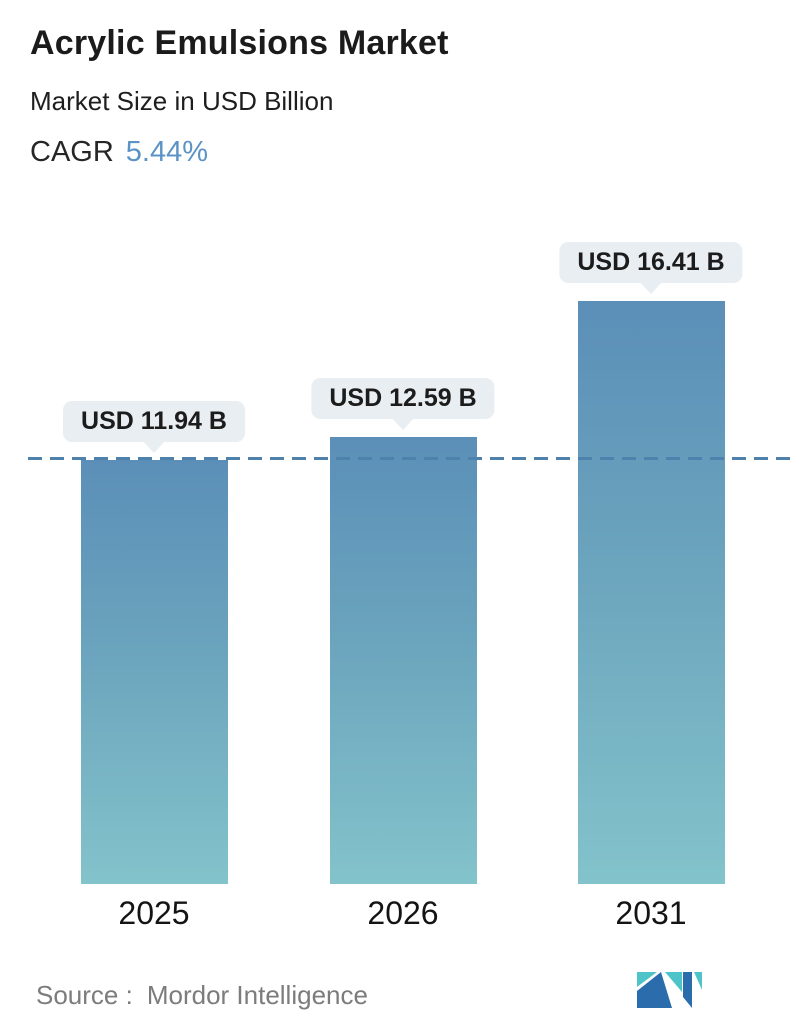  Describe the element at coordinates (651, 592) in the screenshot. I see `bar-2031` at that location.